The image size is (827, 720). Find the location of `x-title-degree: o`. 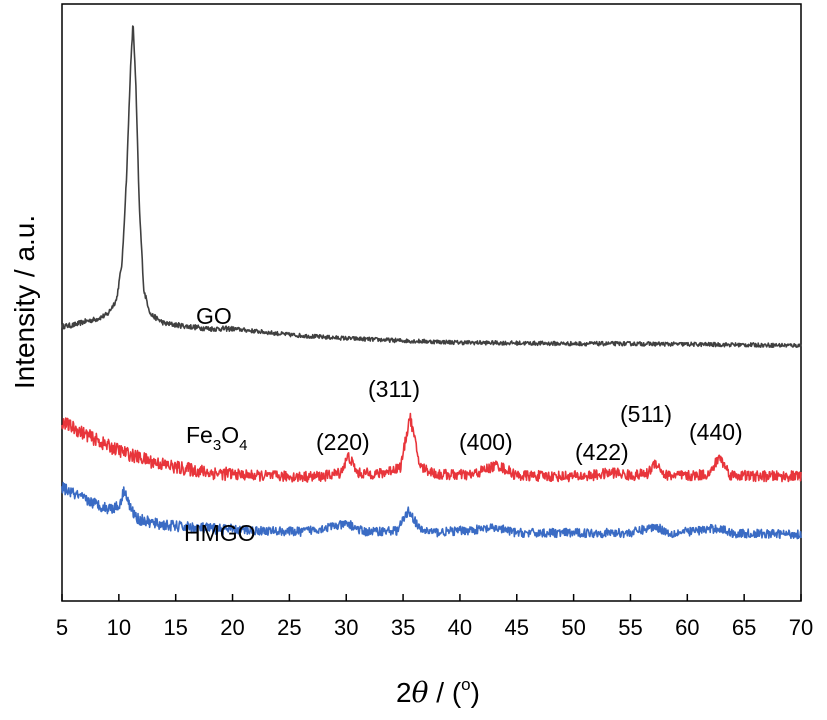

x-title-degree: o is located at coordinates (465, 684).